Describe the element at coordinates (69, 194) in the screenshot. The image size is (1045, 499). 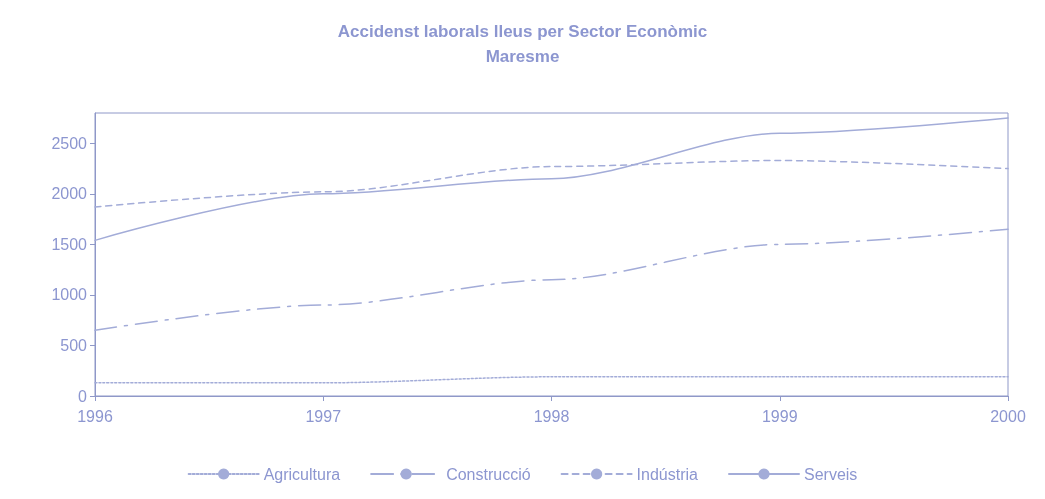
I see `y-tick-label: 2000` at that location.